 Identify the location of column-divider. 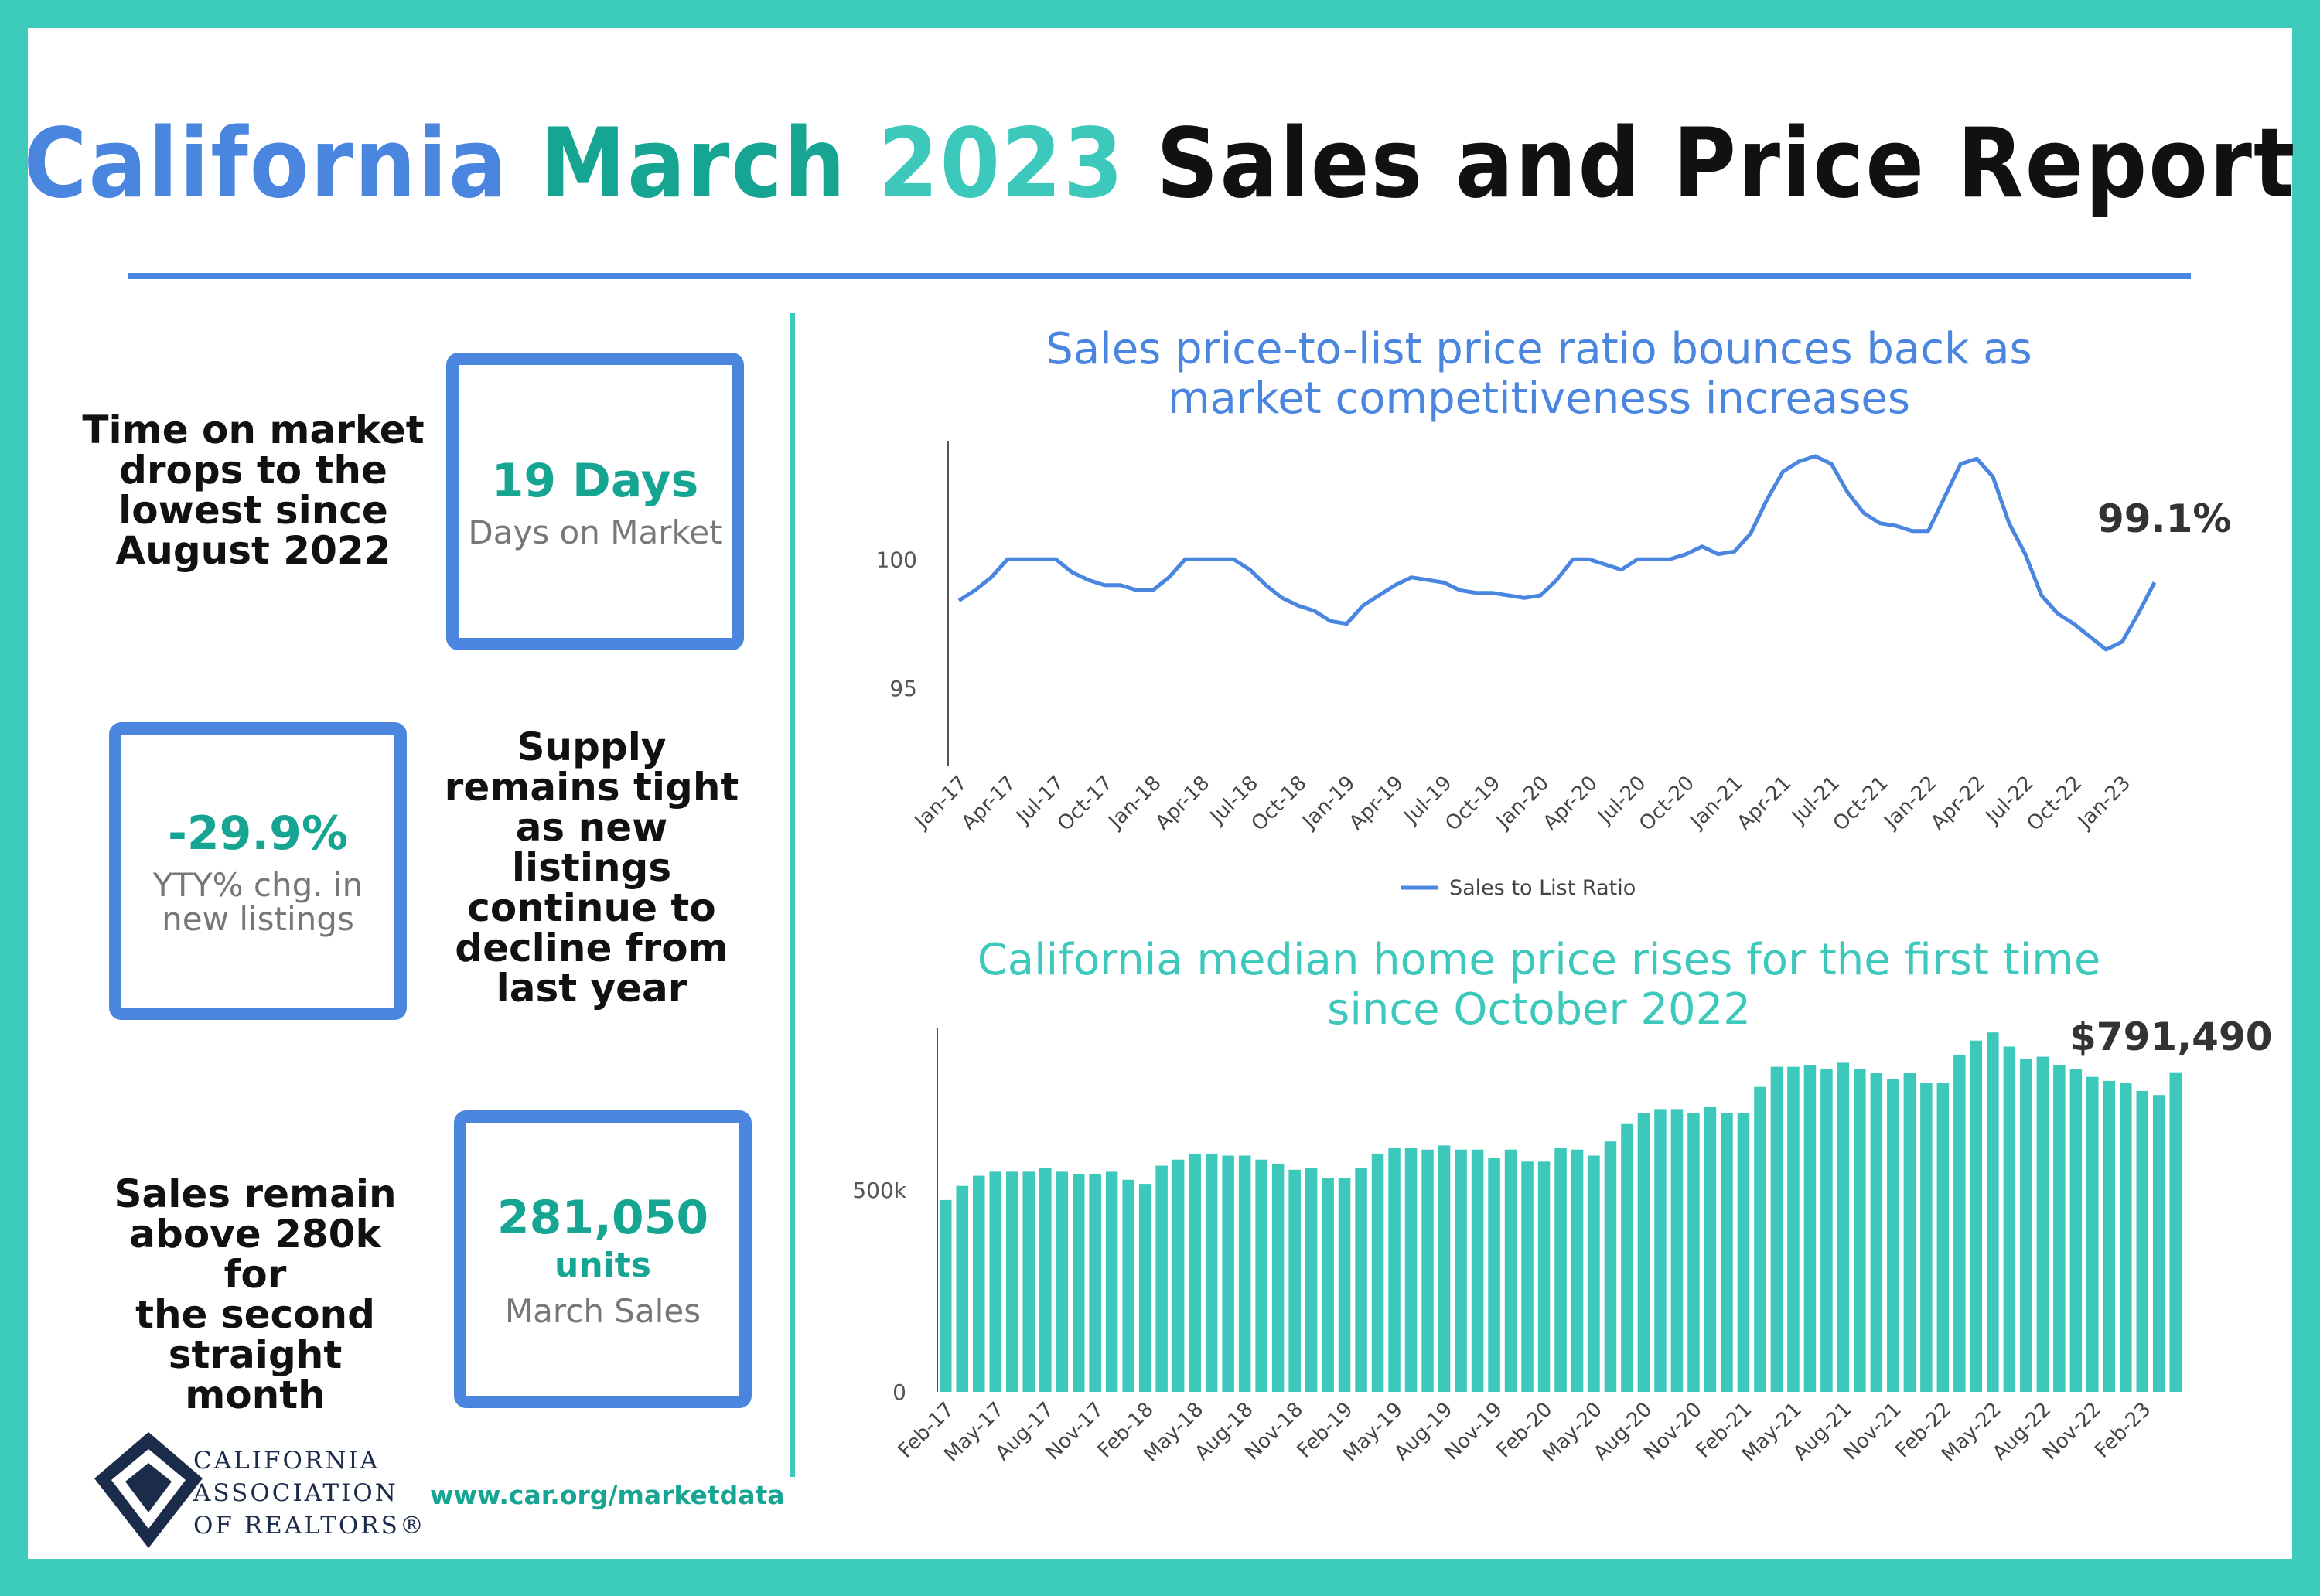
(792, 895).